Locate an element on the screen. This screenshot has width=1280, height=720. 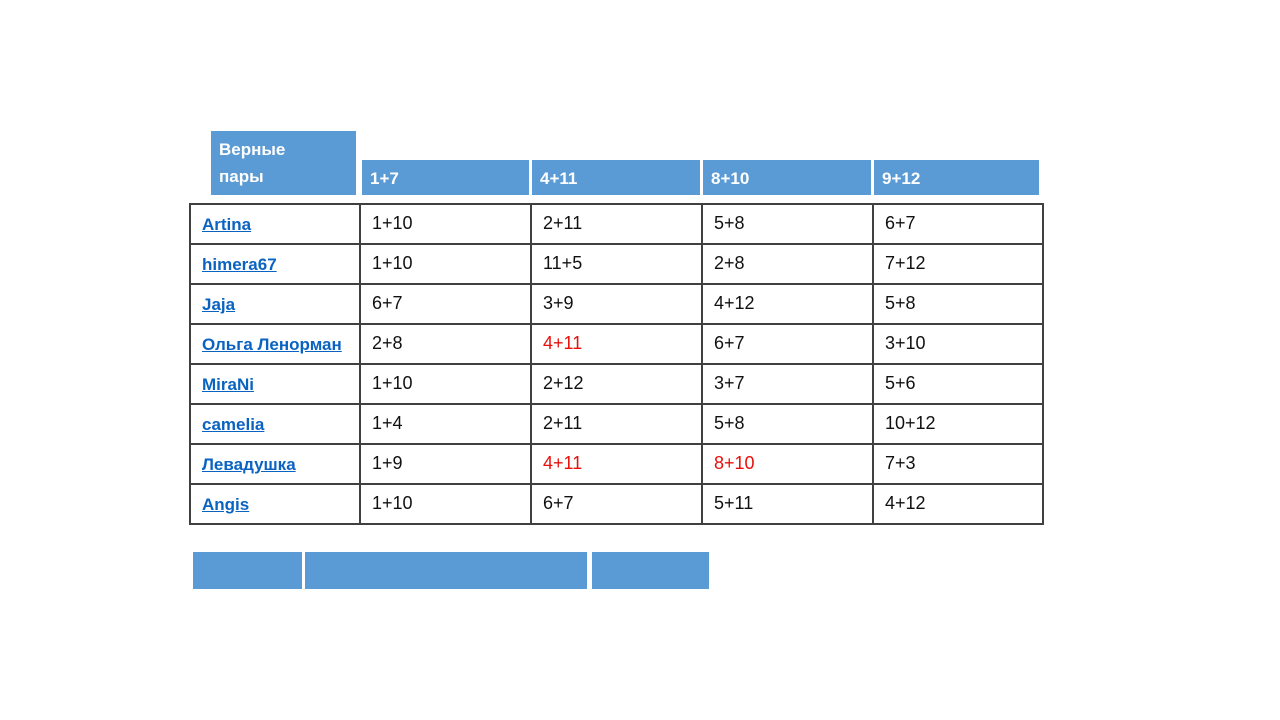
table-row: camelia 1+4 2+11 5+8 10+12 is located at coordinates (616, 424).